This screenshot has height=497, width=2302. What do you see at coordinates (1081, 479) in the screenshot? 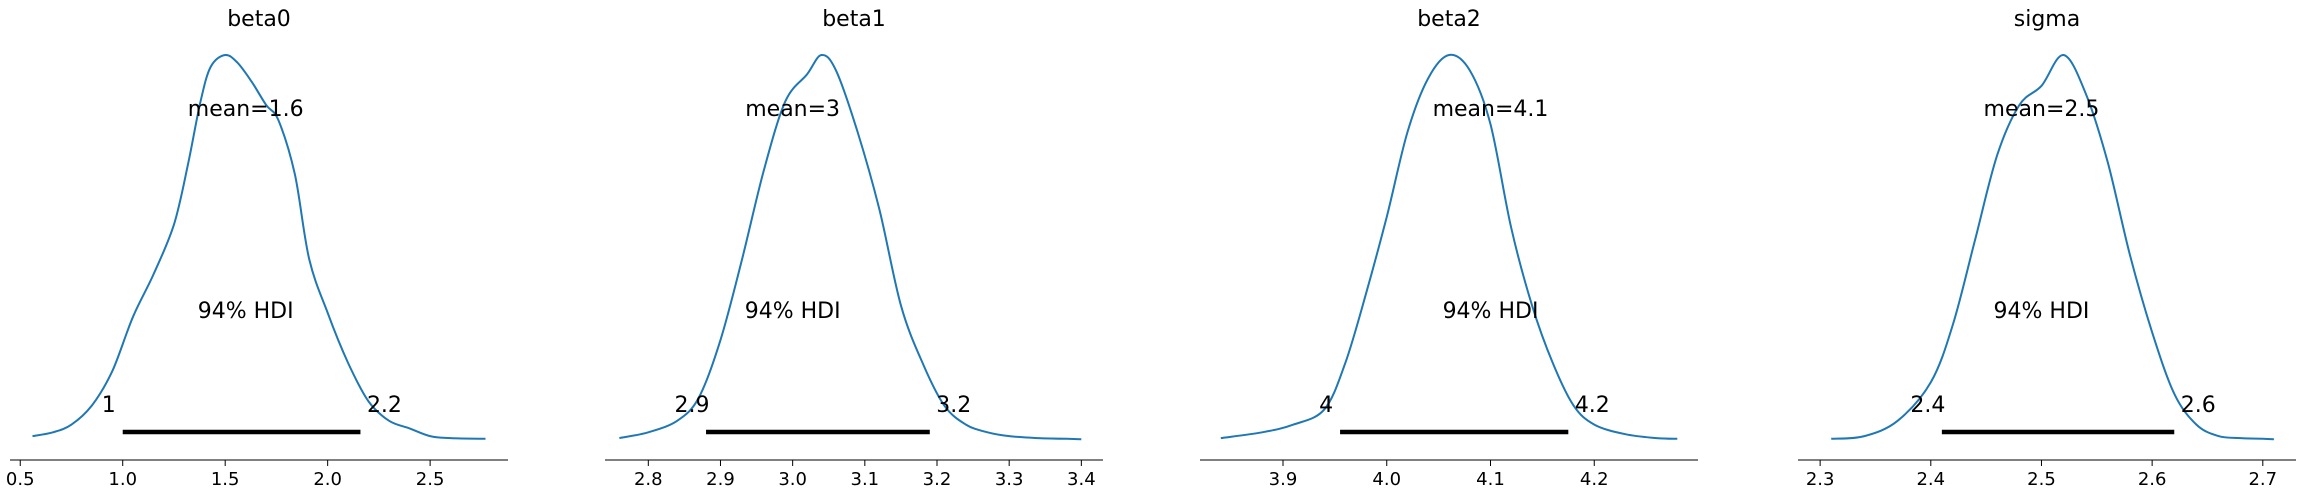
I see `x-tick-label: 3.4` at bounding box center [1081, 479].